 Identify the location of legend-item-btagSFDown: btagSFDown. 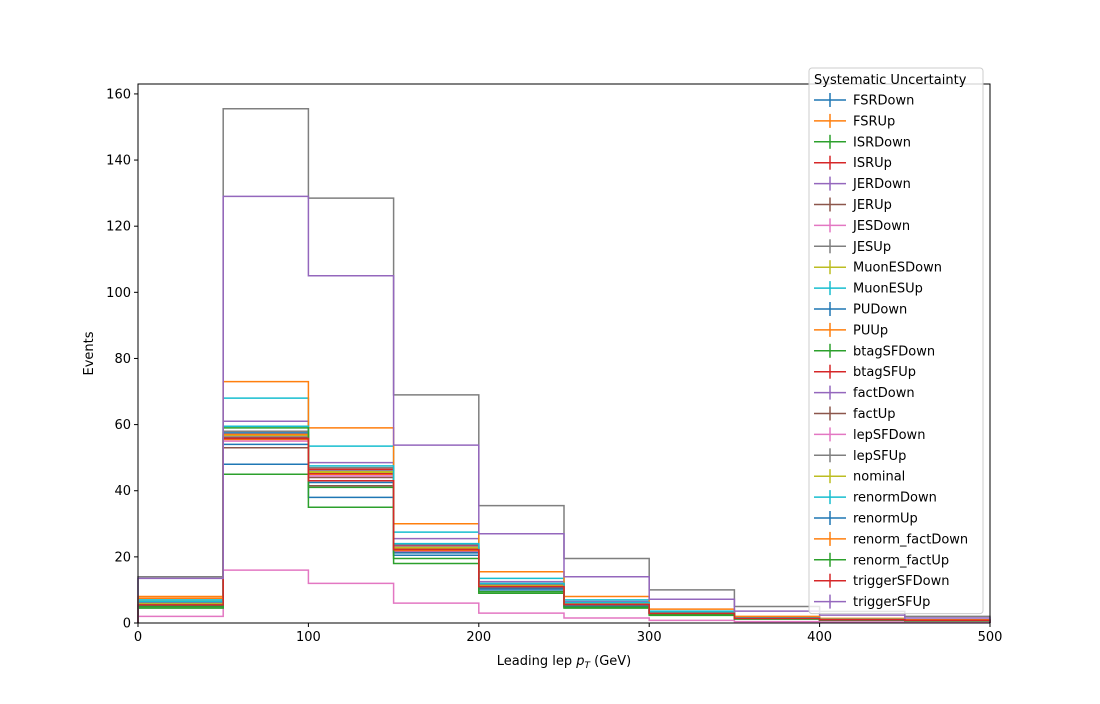
(874, 351).